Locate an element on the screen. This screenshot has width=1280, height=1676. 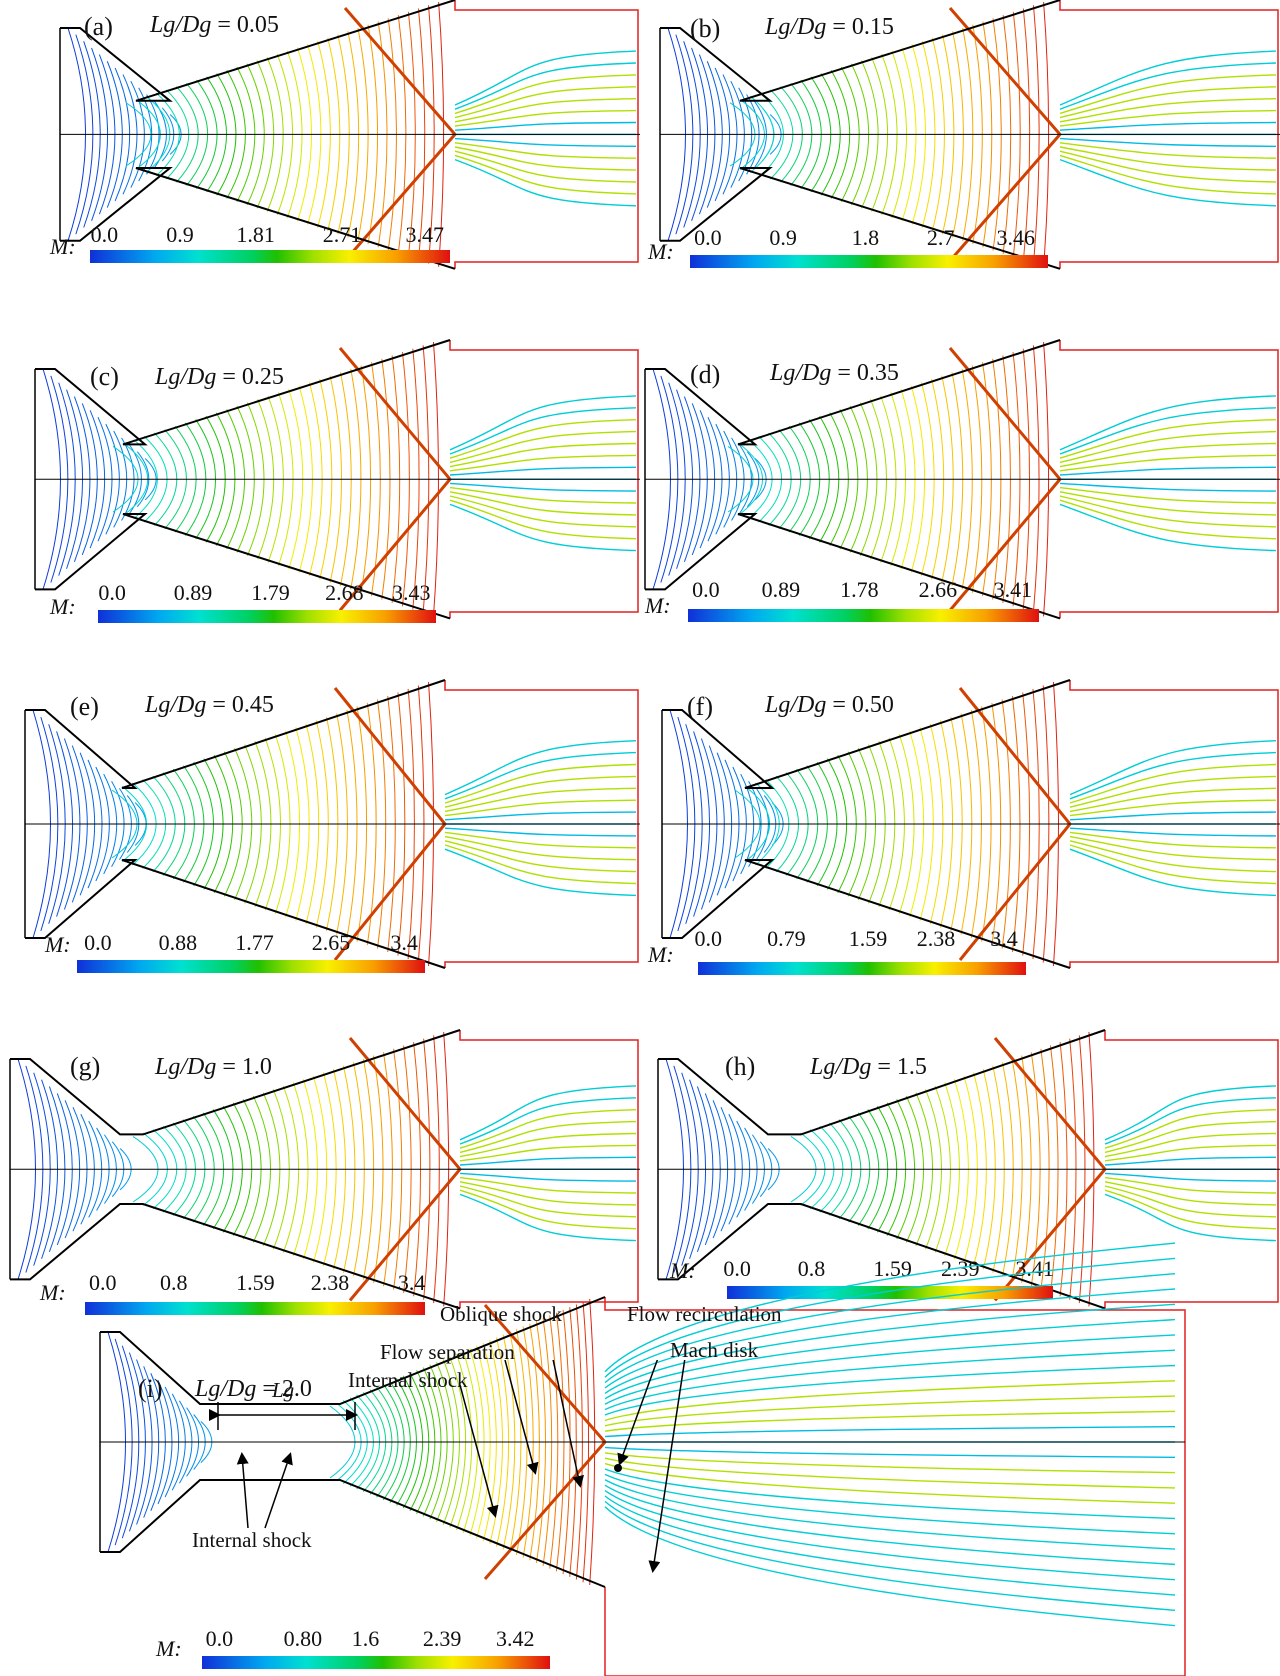
colorbar-tick: 3.4 is located at coordinates (404, 942).